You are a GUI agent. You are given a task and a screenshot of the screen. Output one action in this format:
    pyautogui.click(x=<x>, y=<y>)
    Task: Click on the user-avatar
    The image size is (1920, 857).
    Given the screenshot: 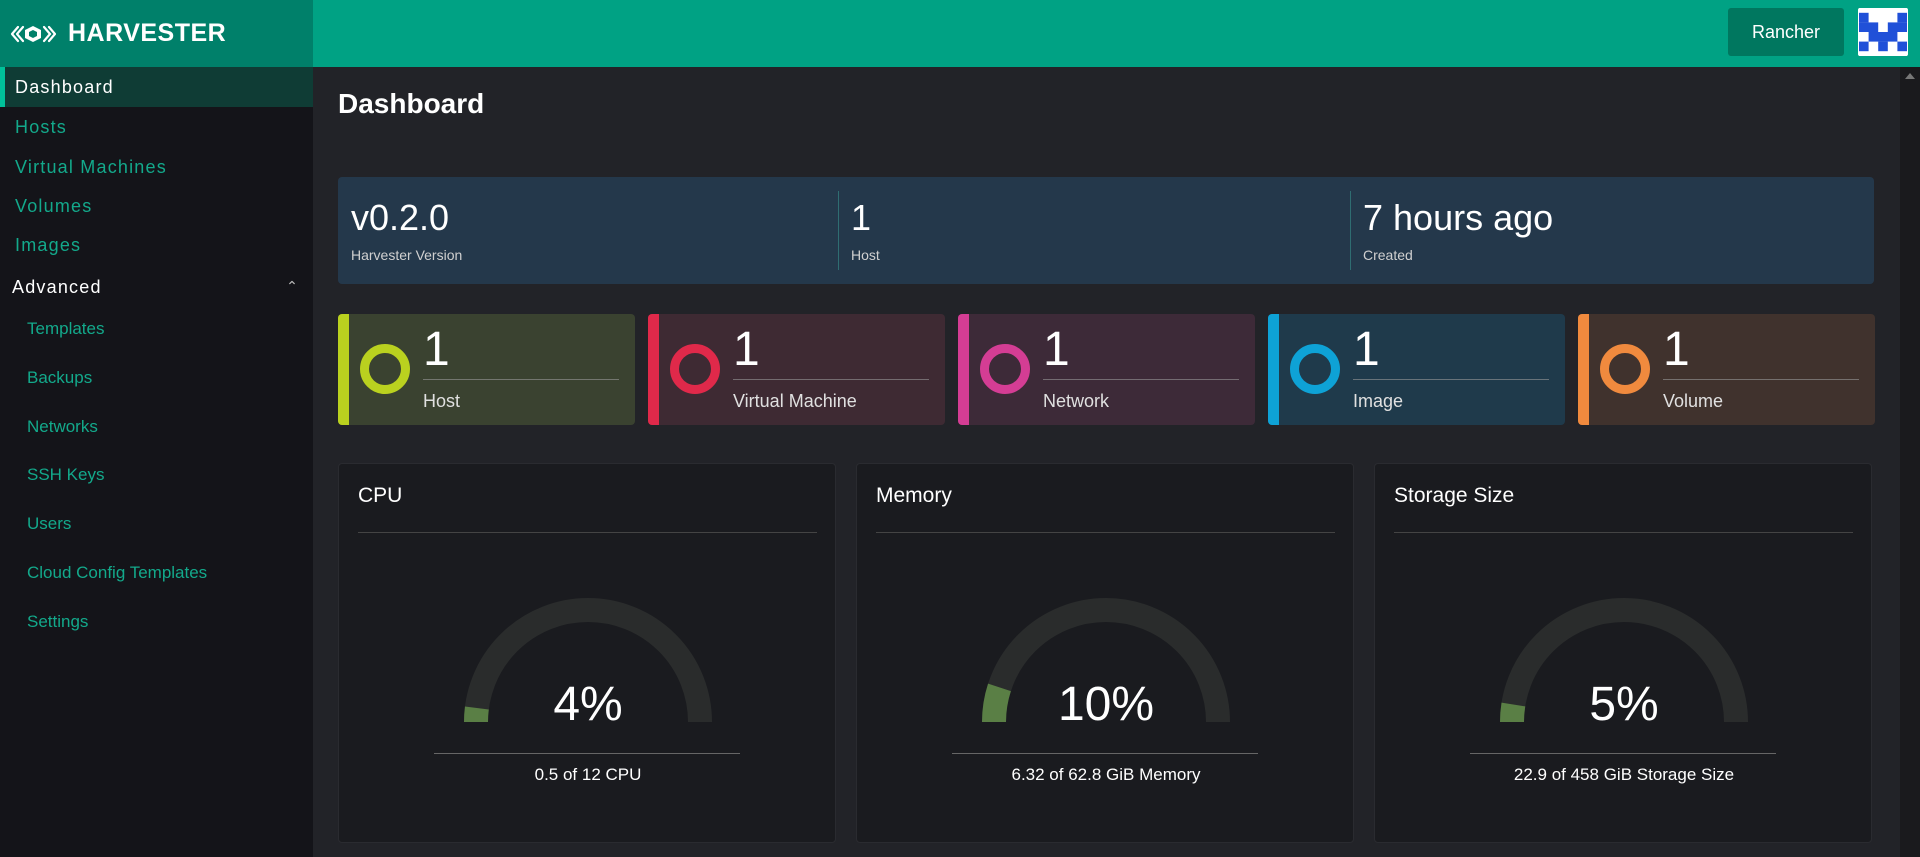 What is the action you would take?
    pyautogui.click(x=1883, y=32)
    